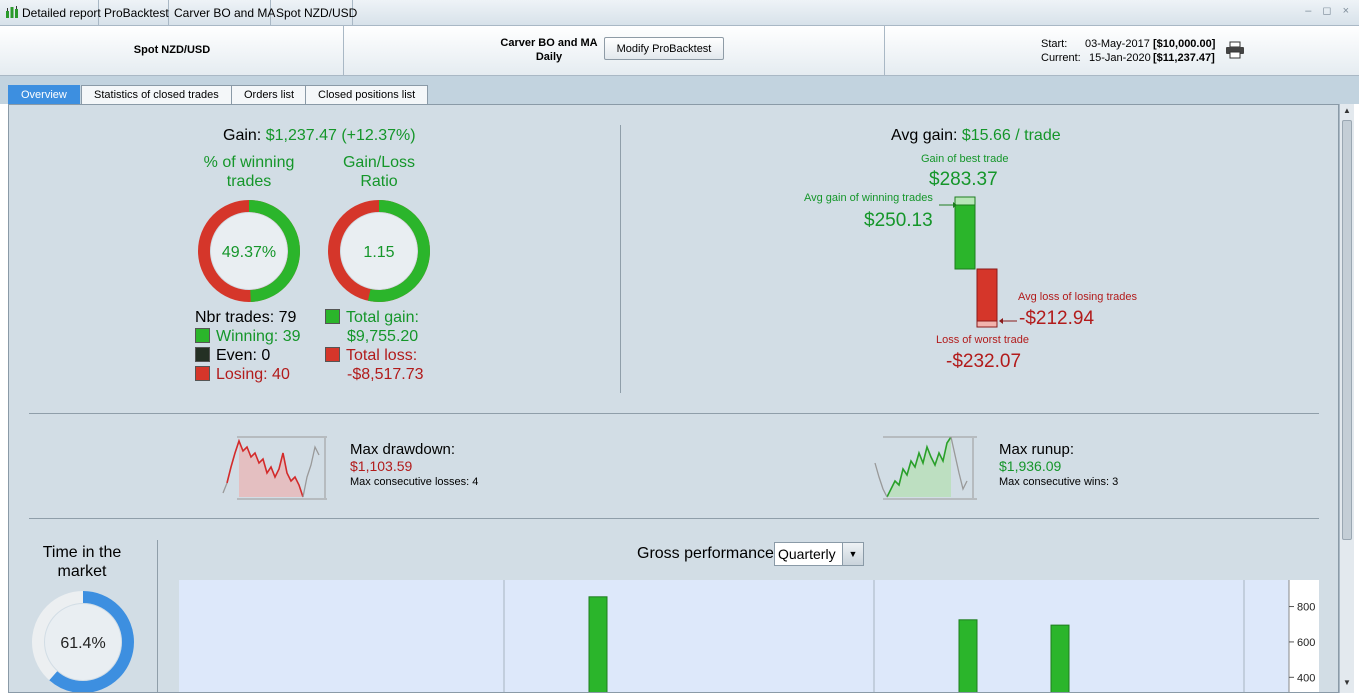  Describe the element at coordinates (202, 354) in the screenshot. I see `even-legend` at that location.